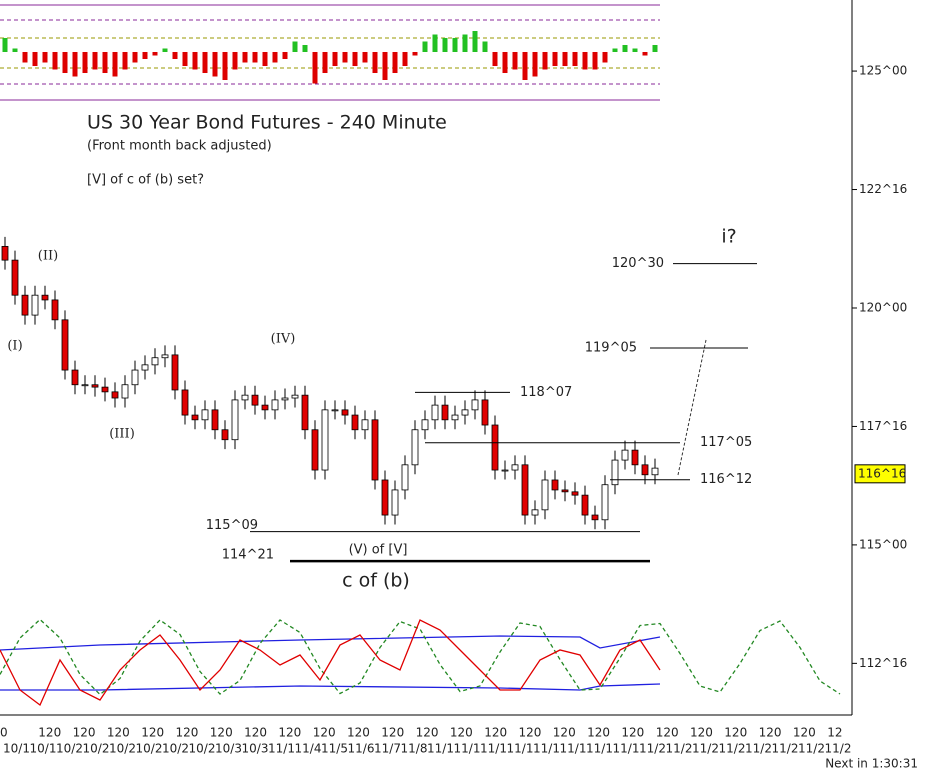  I want to click on level-label: 115^09, so click(232, 525).